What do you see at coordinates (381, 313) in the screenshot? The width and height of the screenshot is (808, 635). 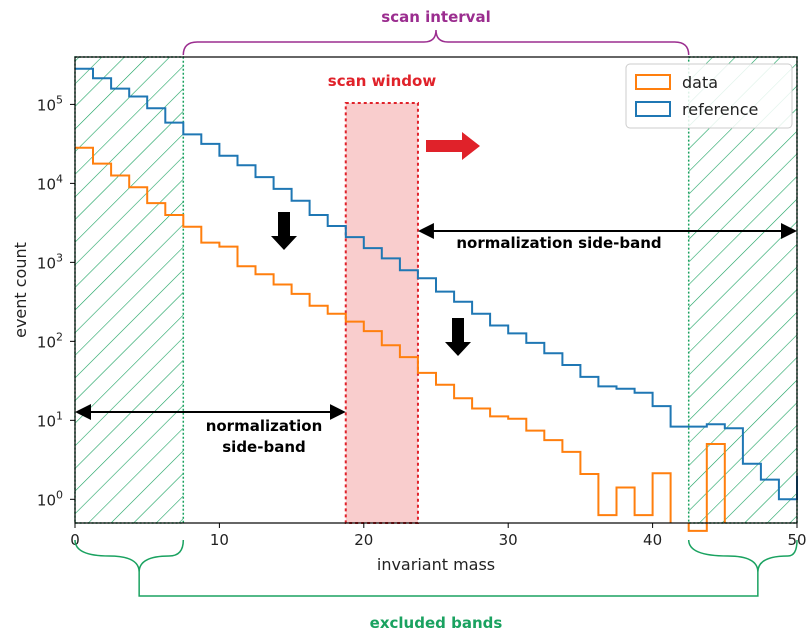 I see `scan-window-region` at bounding box center [381, 313].